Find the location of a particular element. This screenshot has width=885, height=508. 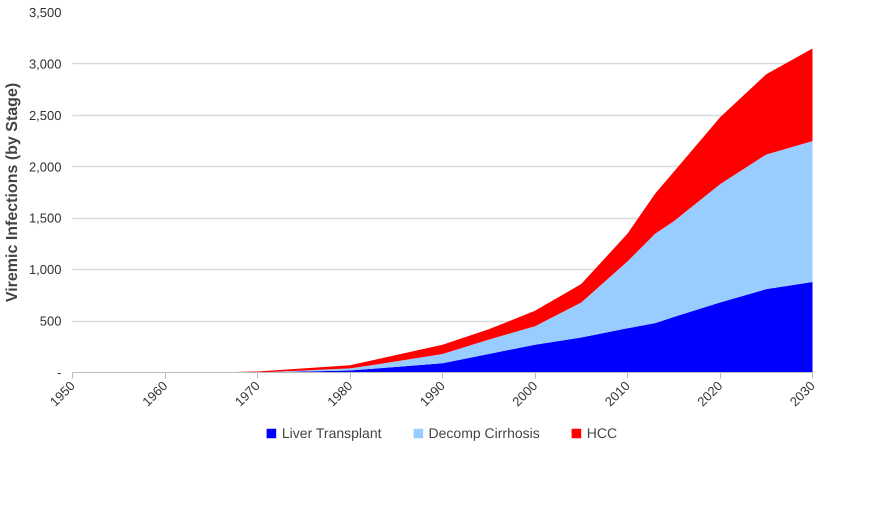

y-tick-label: 3,500 is located at coordinates (45, 12).